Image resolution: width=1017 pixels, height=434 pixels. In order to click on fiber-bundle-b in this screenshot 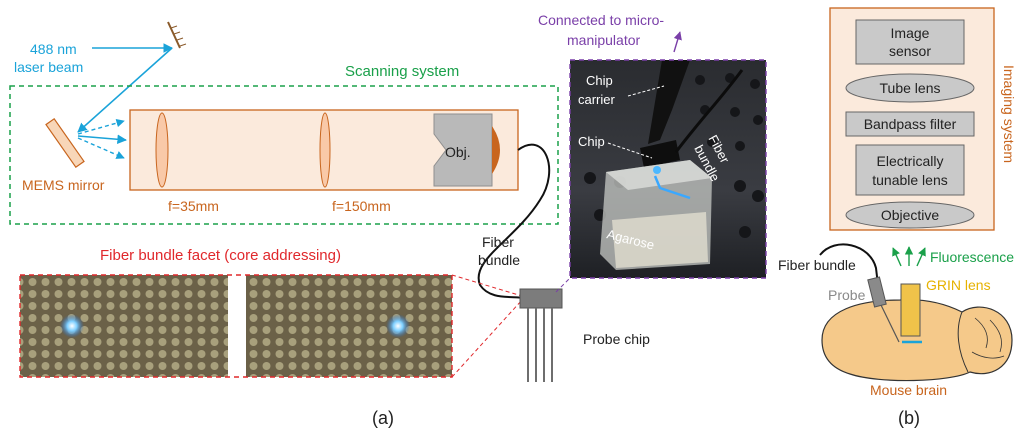, I will do `click(849, 264)`.